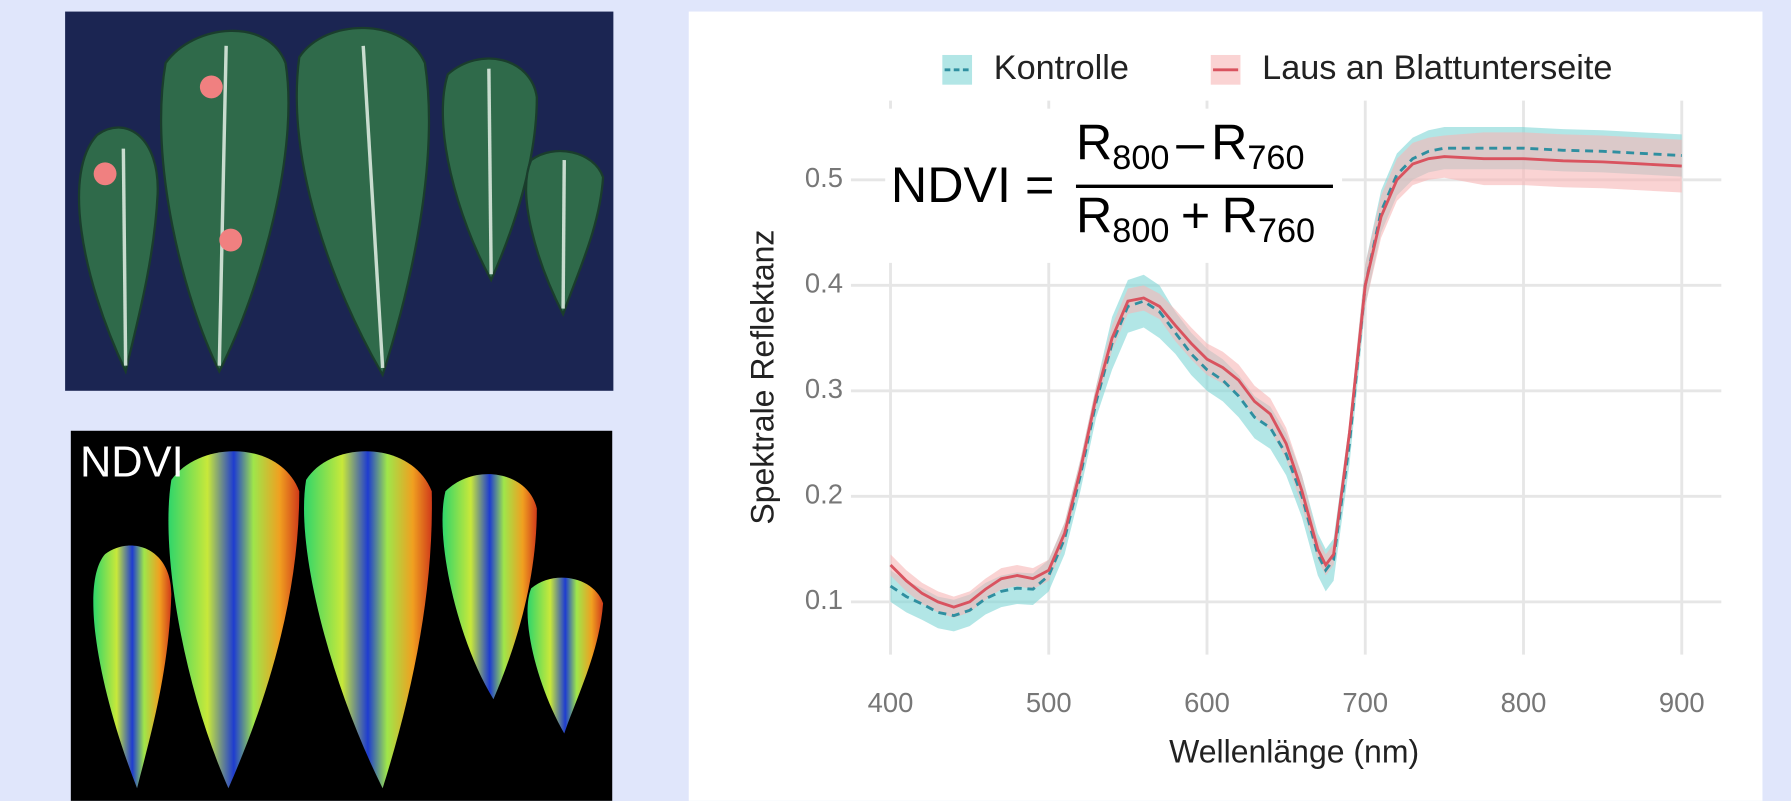  Describe the element at coordinates (824, 494) in the screenshot. I see `y-tick-label: 0.2` at that location.